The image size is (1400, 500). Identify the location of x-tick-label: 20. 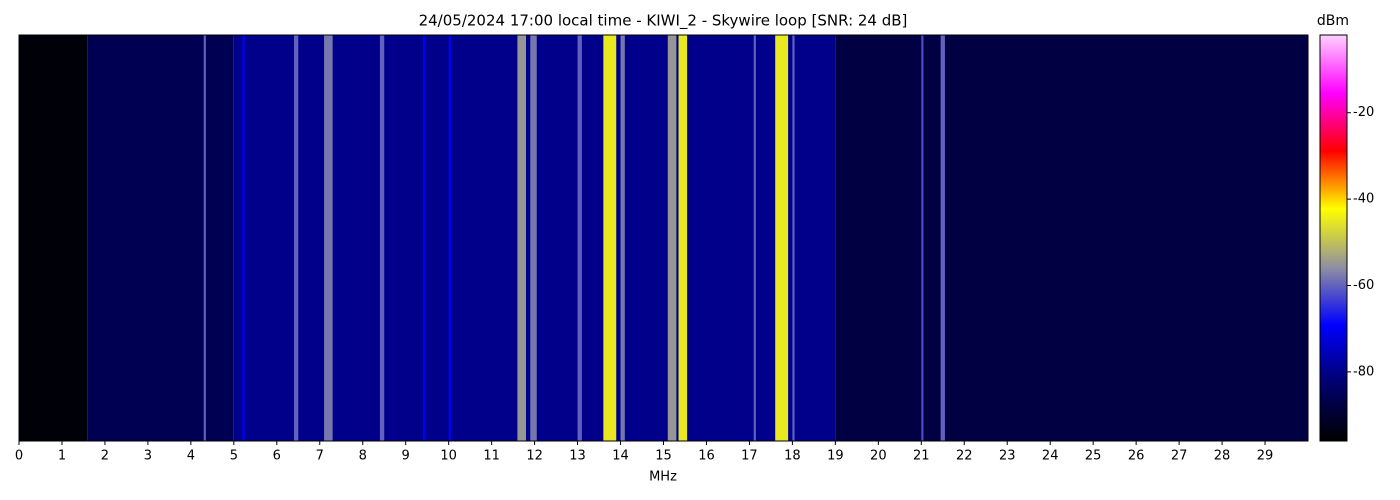
(878, 456).